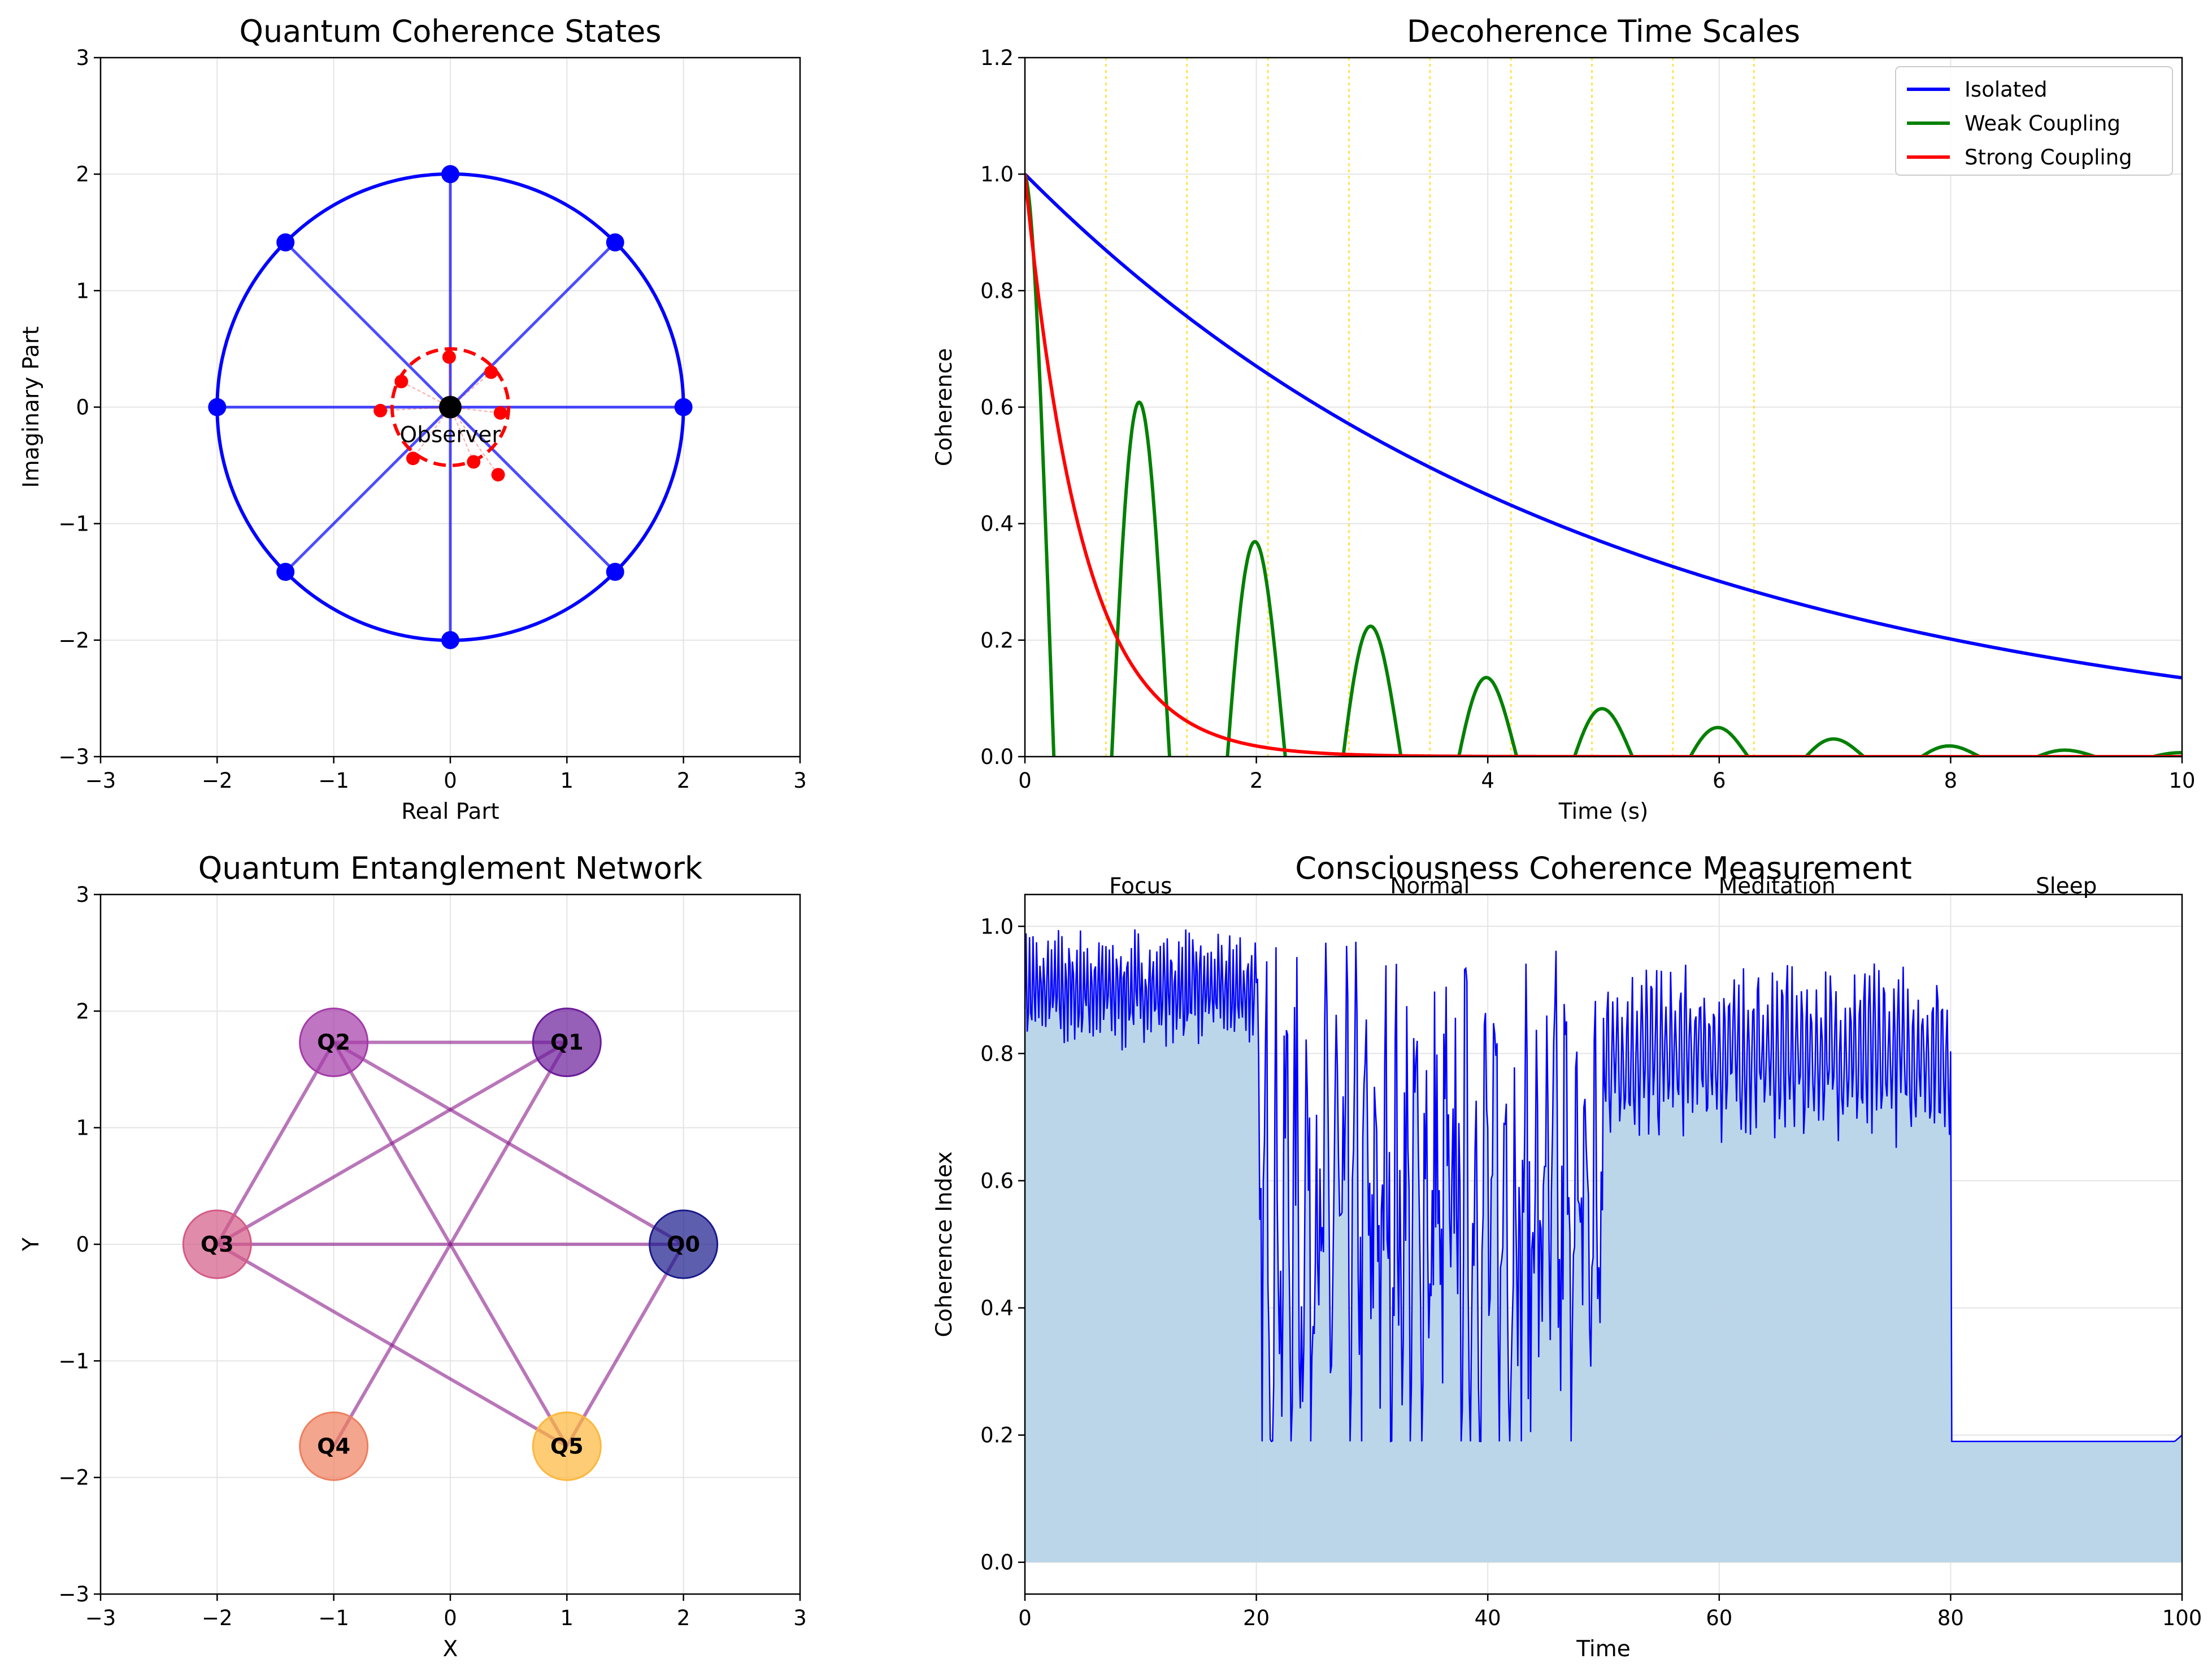 This screenshot has height=1676, width=2212. What do you see at coordinates (1603, 886) in the screenshot?
I see `consciousness-phase-labels: Focus Normal Meditation Sleep` at bounding box center [1603, 886].